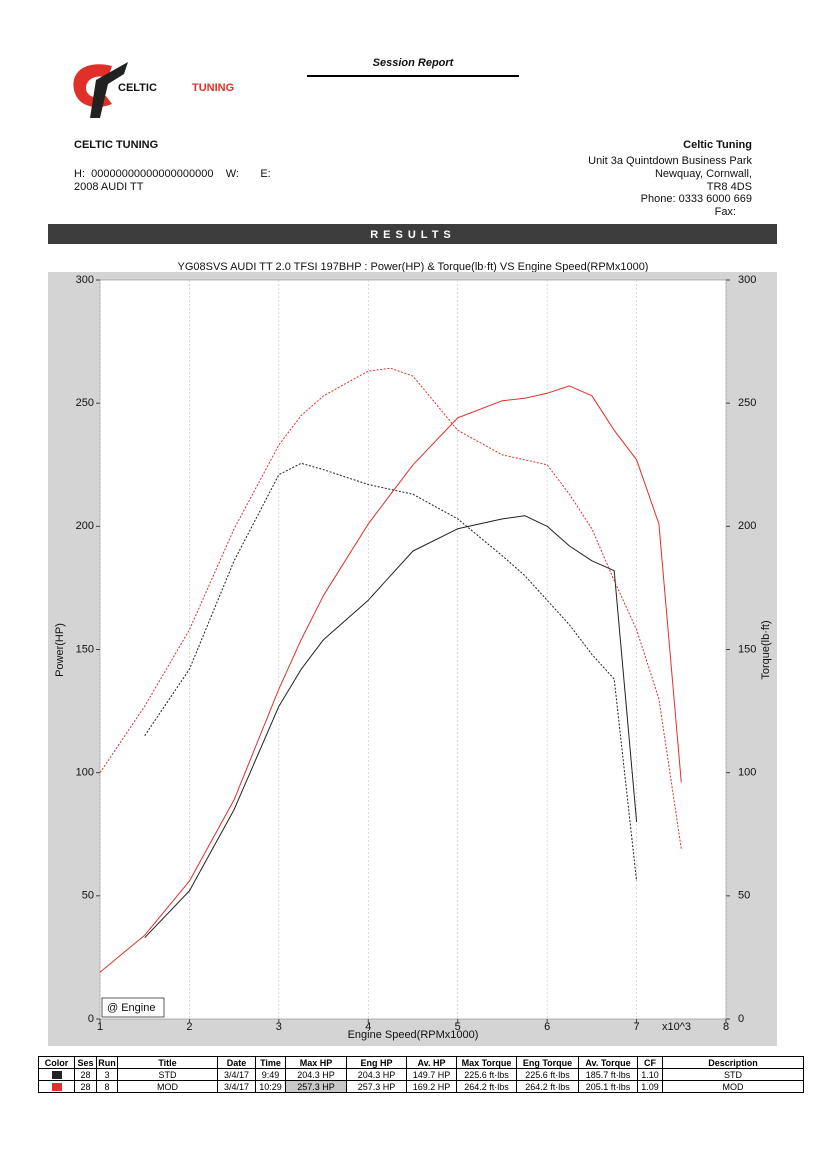 The width and height of the screenshot is (827, 1170). What do you see at coordinates (744, 896) in the screenshot?
I see `y2-tick-label: 50` at bounding box center [744, 896].